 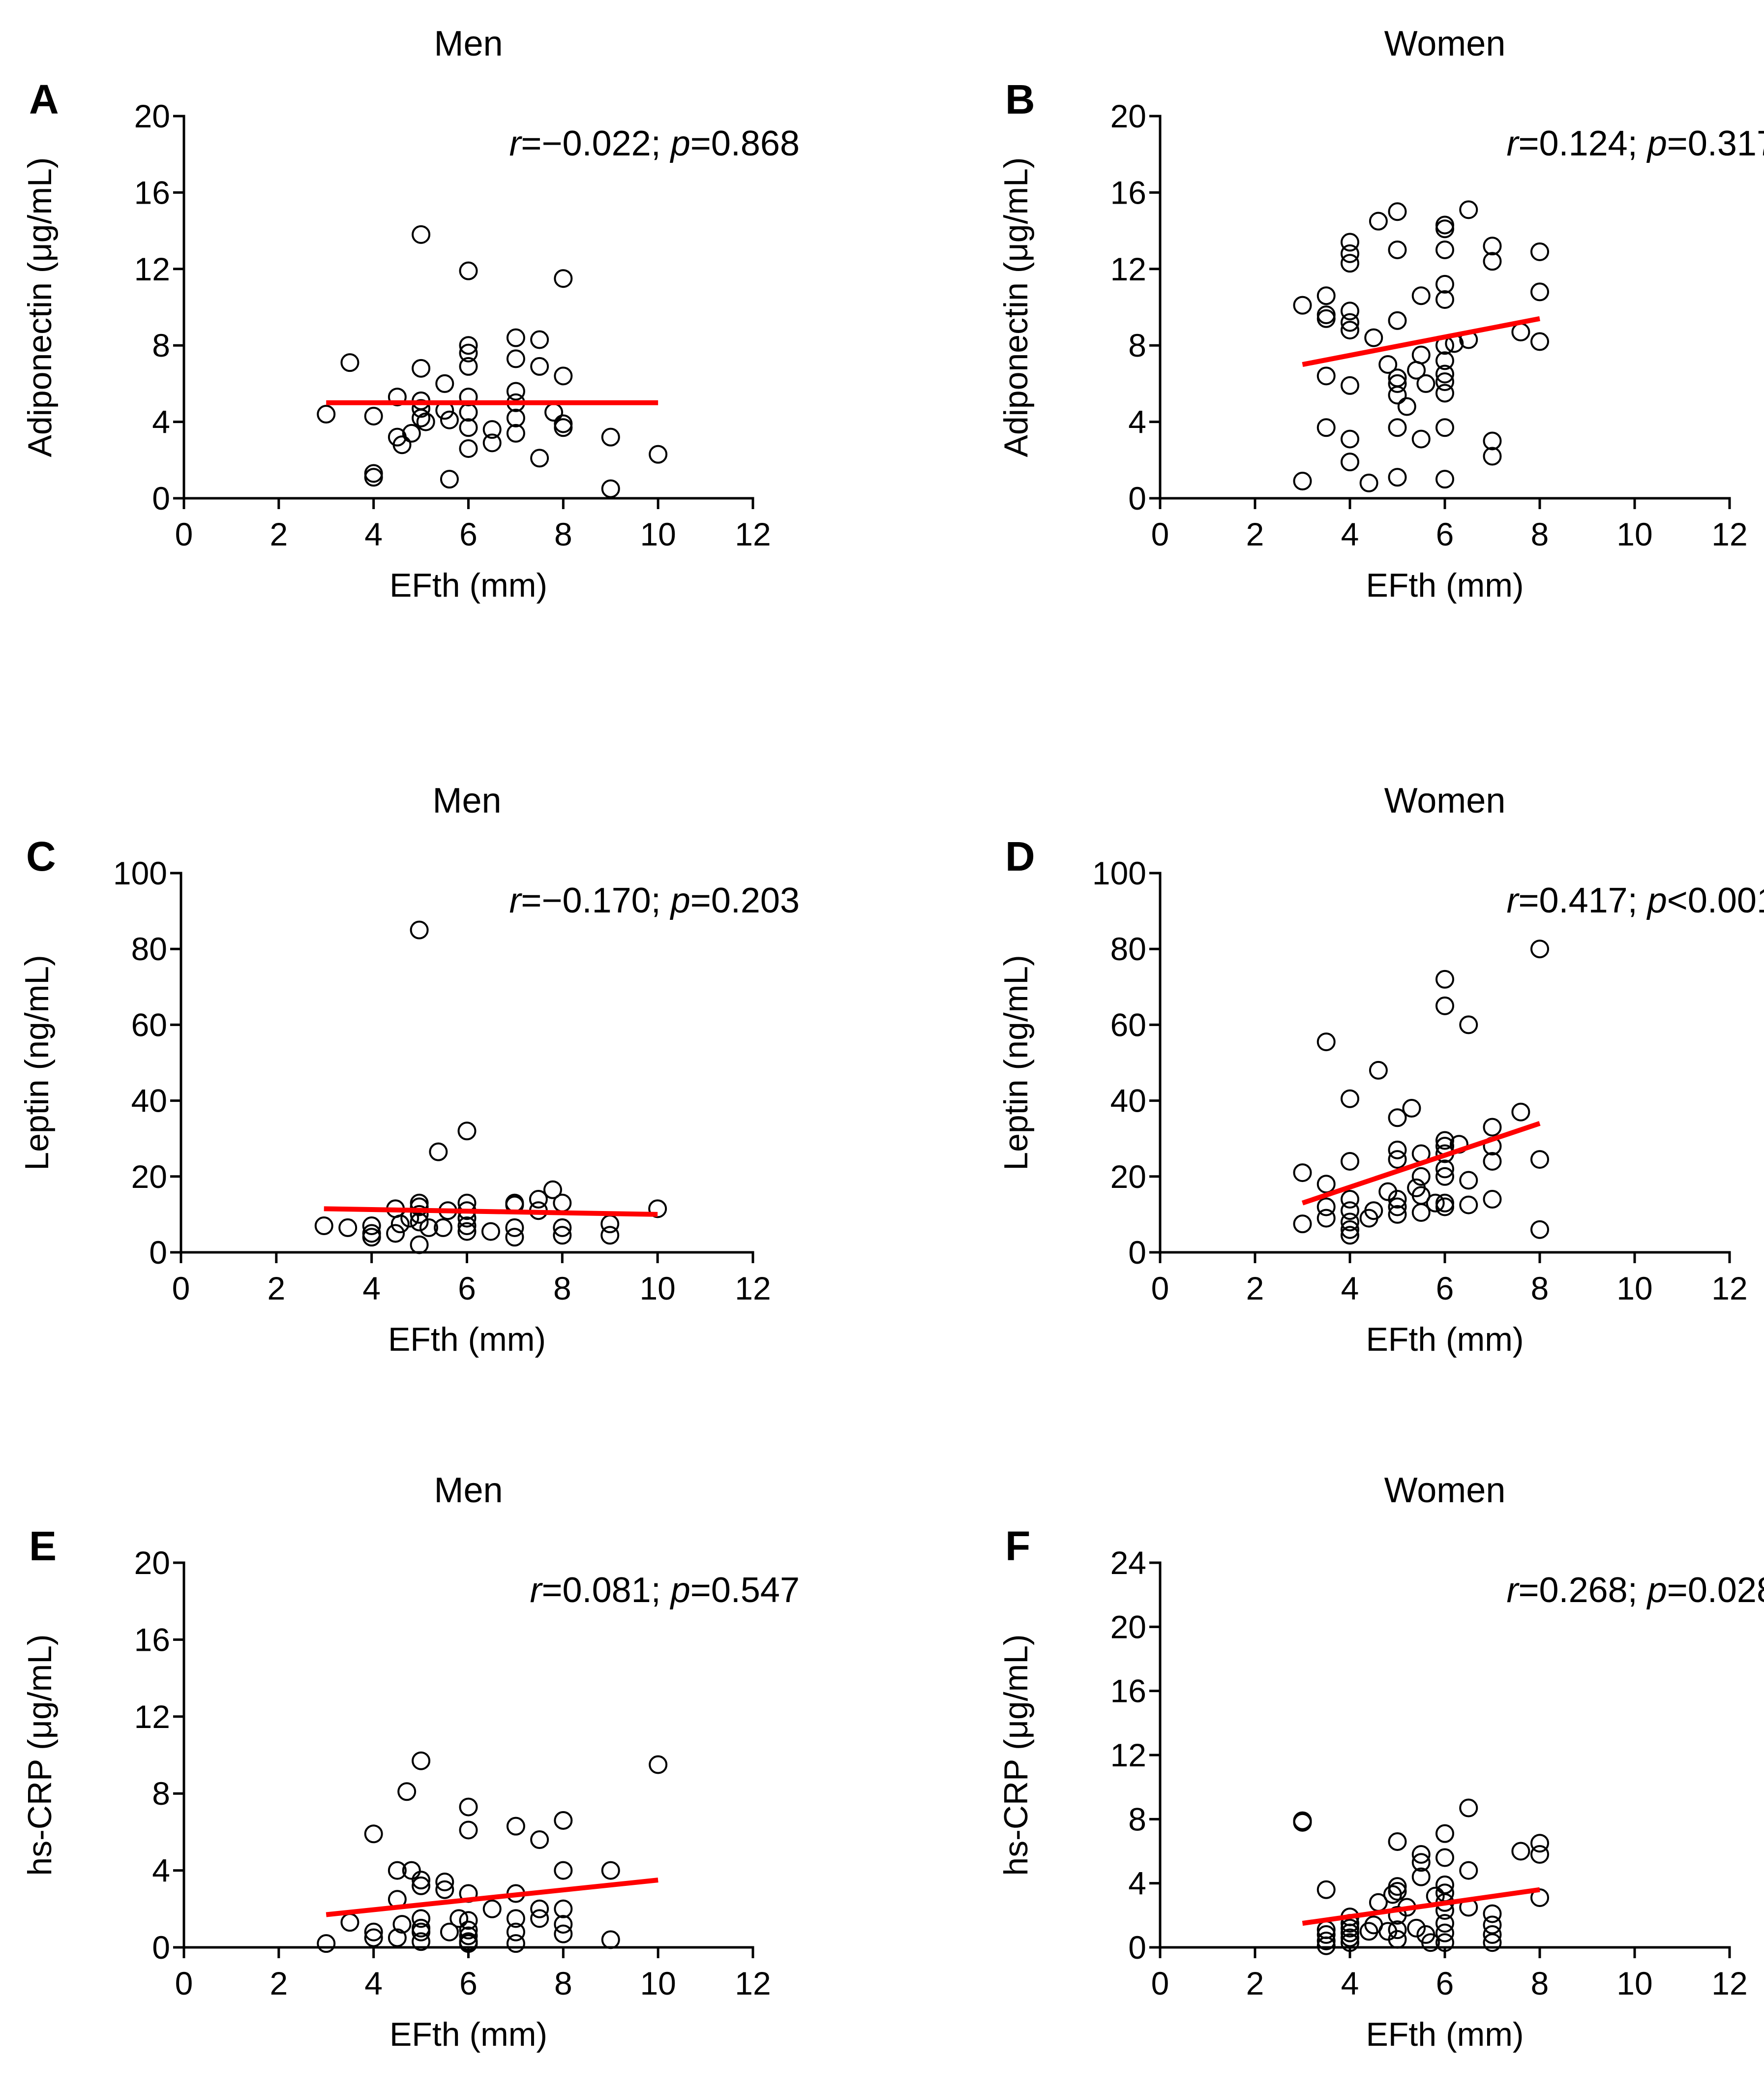 I want to click on stats-annotation: r=0.268; p=0.028, so click(x=1635, y=1591).